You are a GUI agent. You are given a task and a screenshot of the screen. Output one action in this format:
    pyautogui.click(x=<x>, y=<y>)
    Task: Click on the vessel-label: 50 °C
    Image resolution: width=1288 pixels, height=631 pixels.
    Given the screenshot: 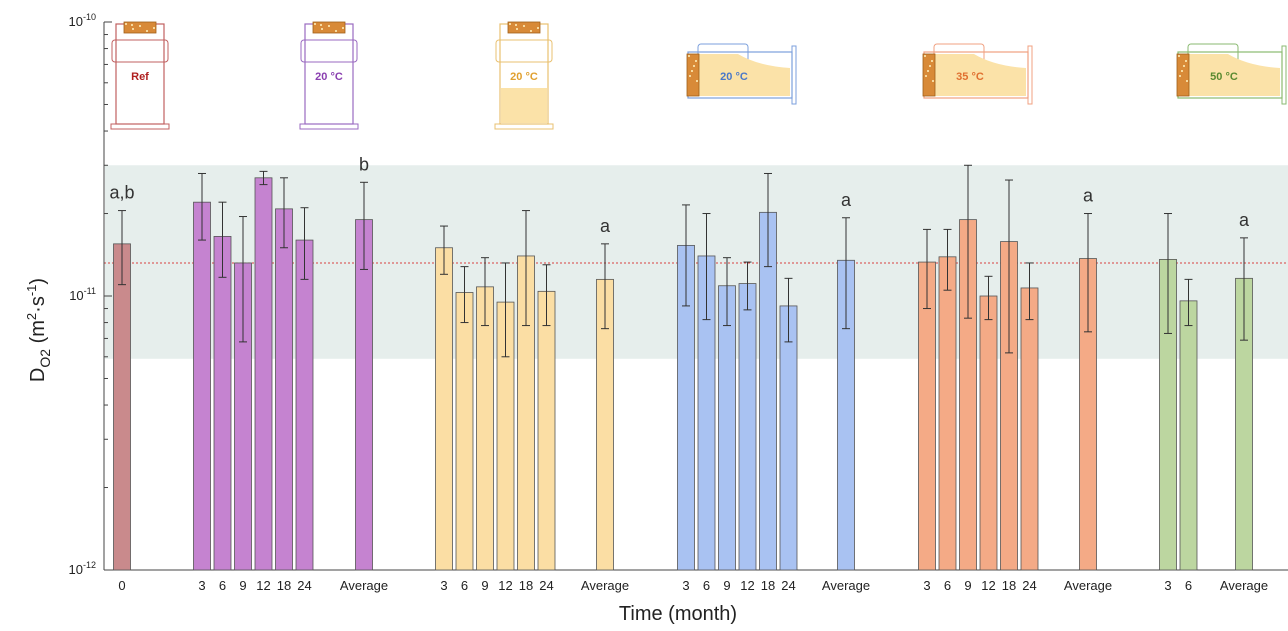 What is the action you would take?
    pyautogui.click(x=1224, y=77)
    